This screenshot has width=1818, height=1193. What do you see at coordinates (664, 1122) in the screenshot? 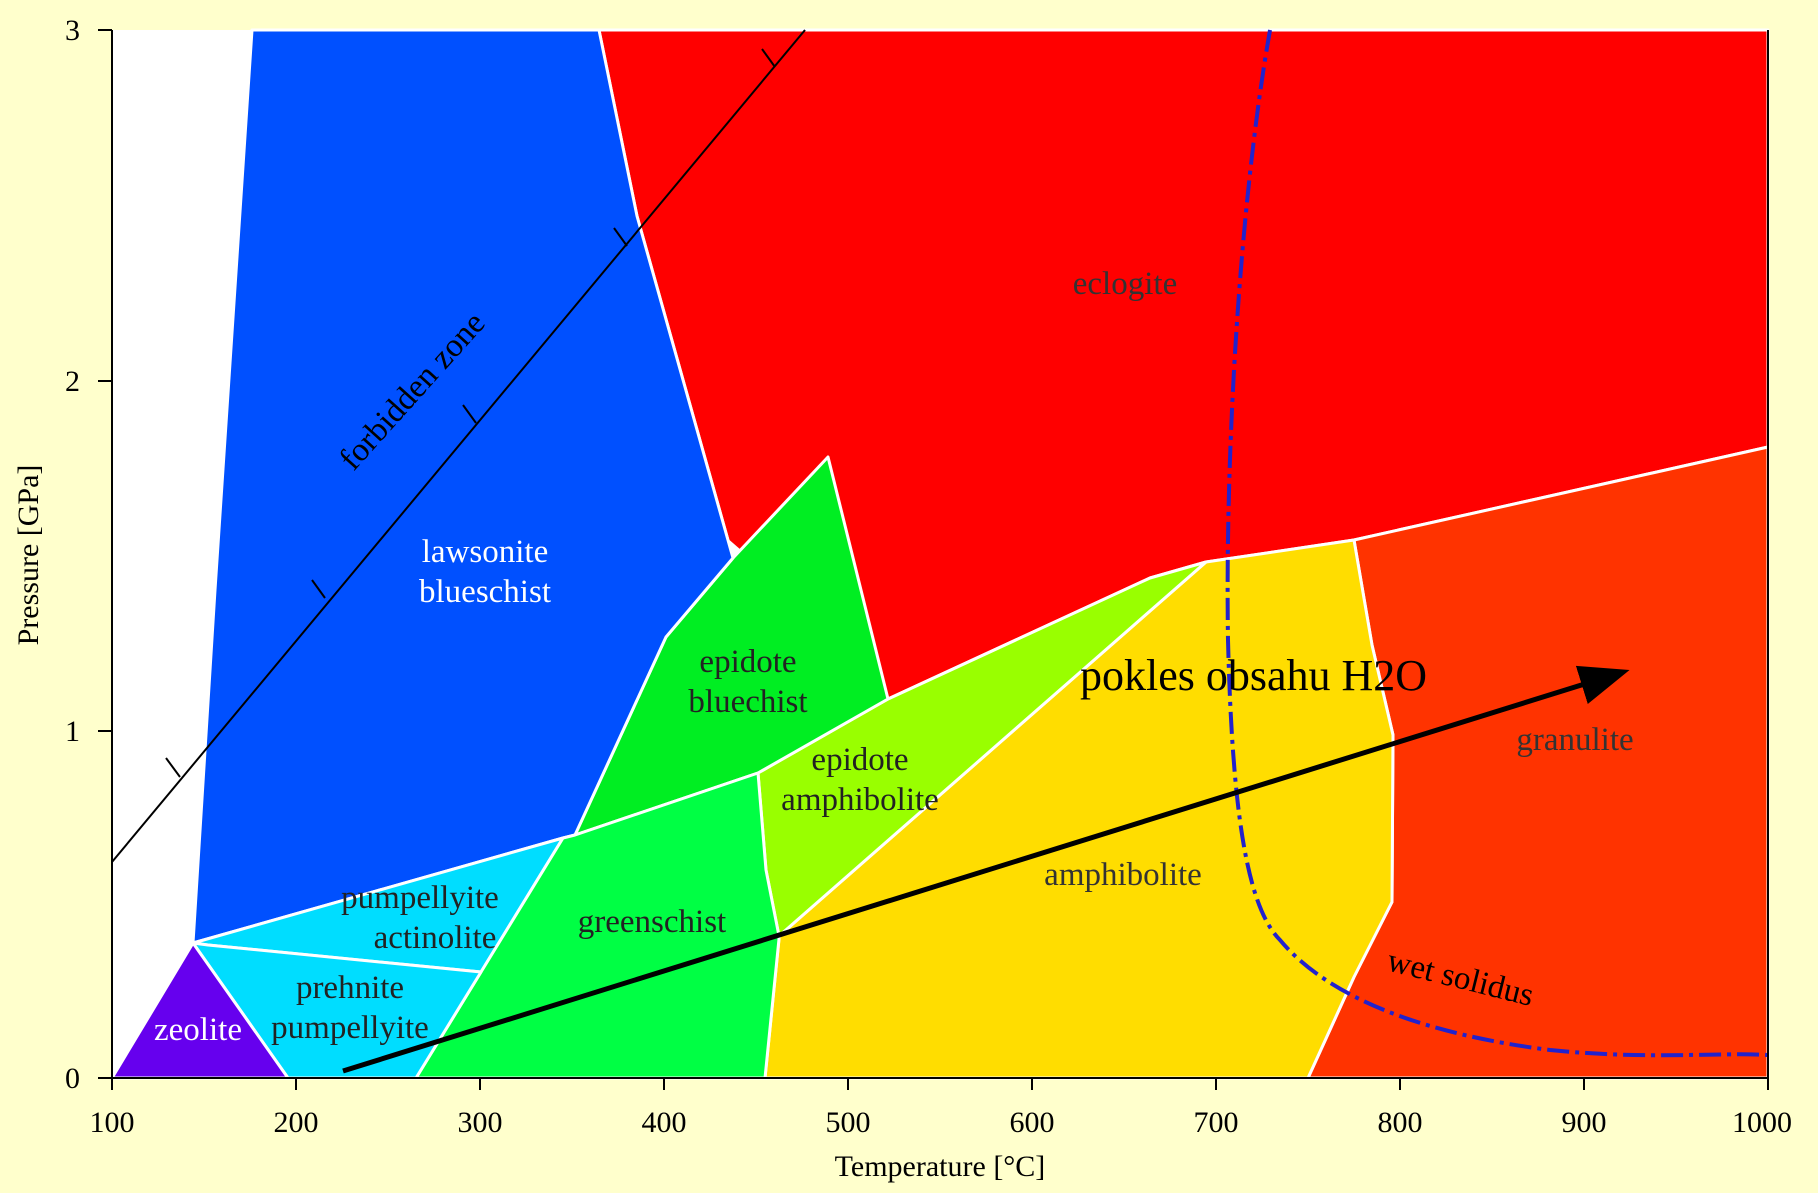
I see `x-tick-label: 400` at bounding box center [664, 1122].